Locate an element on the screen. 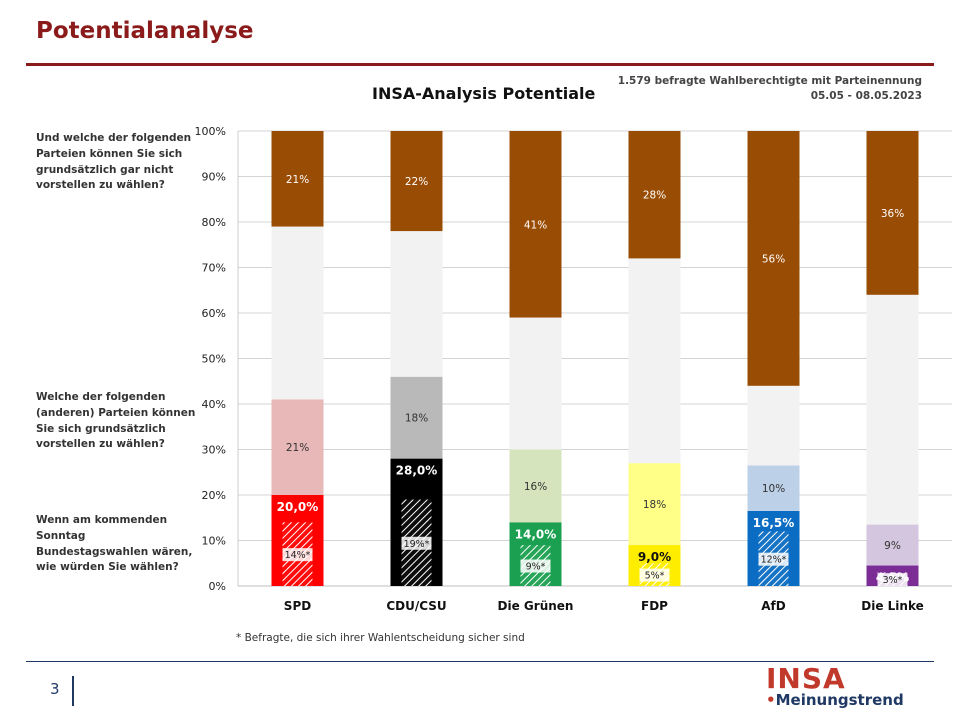 This screenshot has height=720, width=960. y-tick-label: 90% is located at coordinates (214, 177).